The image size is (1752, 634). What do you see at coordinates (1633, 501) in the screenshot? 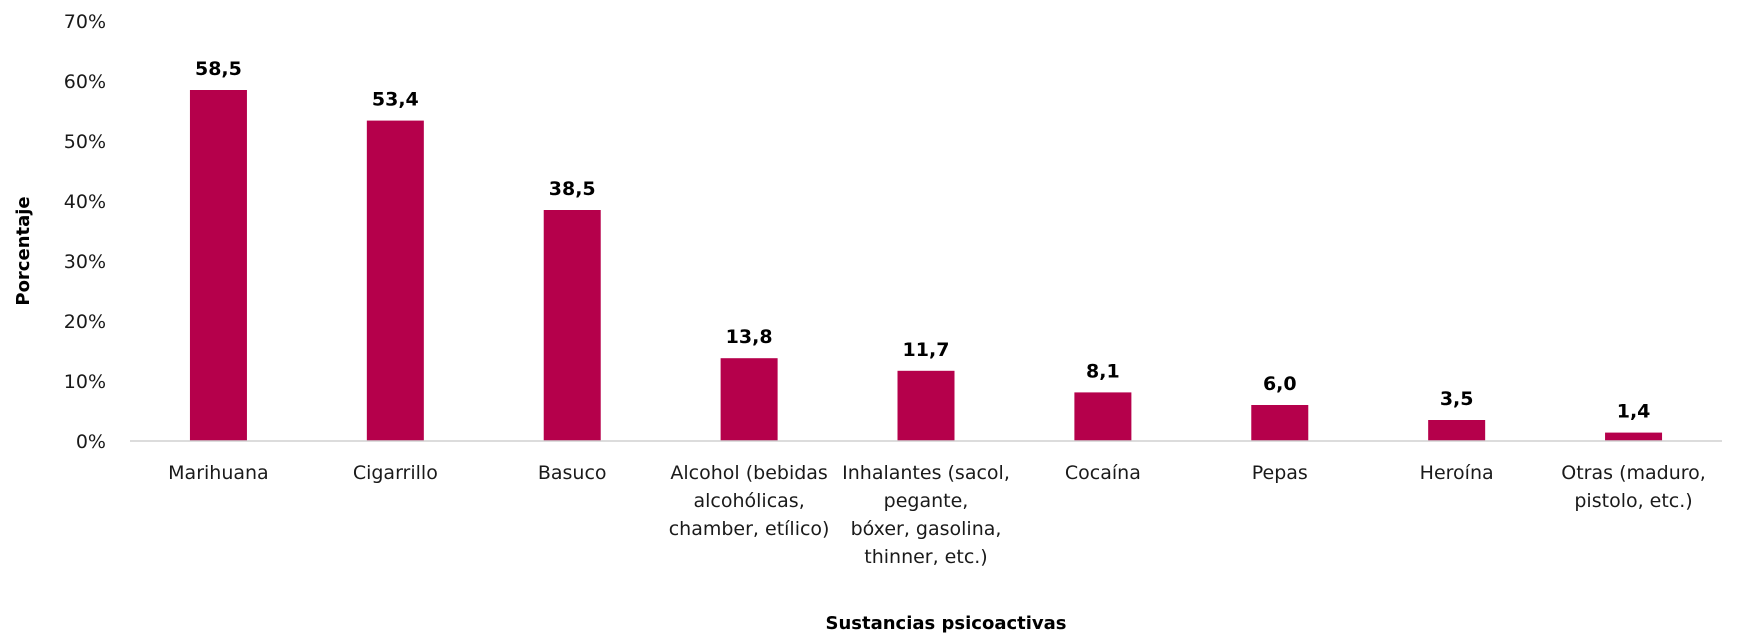
I see `category-label-line: pistolo, etc.)` at bounding box center [1633, 501].